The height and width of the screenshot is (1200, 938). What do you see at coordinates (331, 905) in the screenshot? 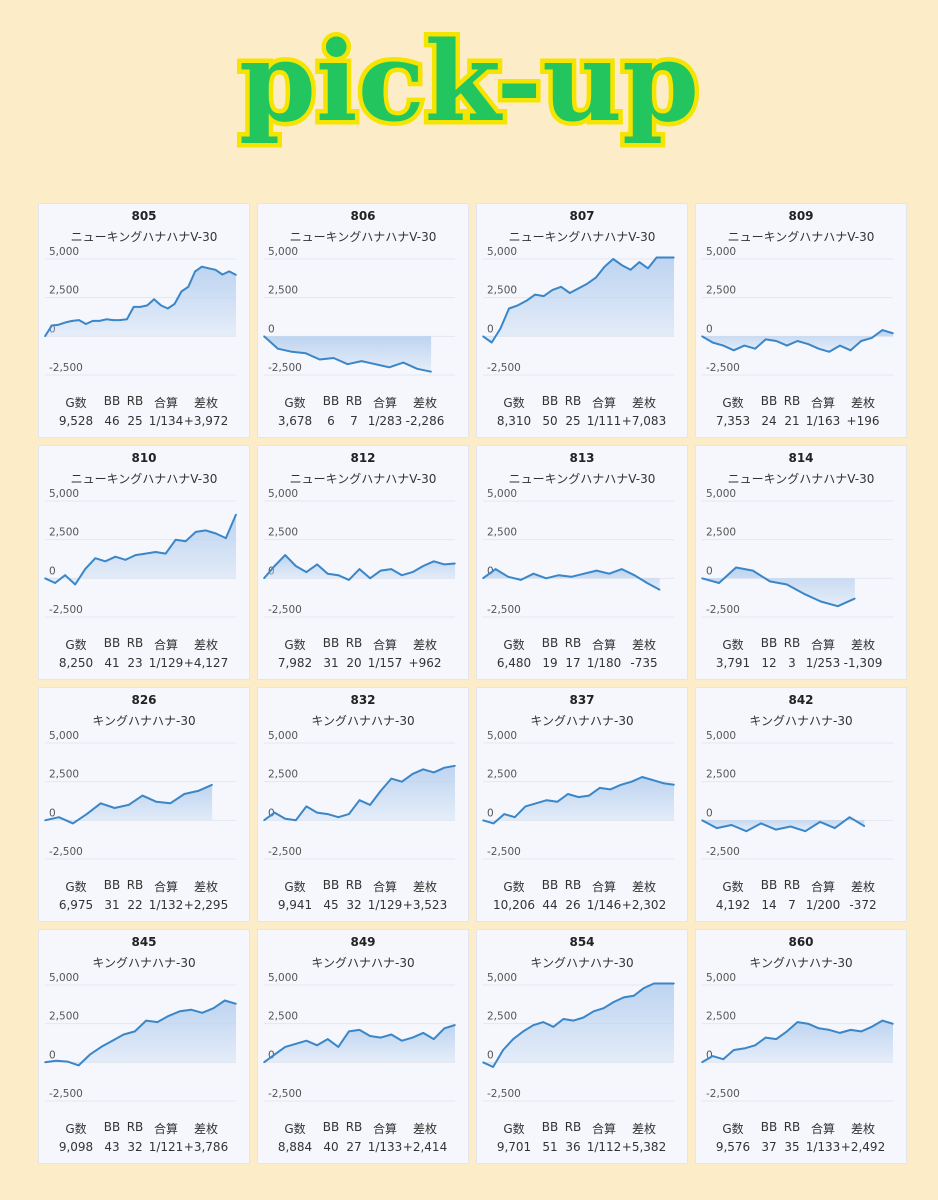
I see `stat-value: 45` at bounding box center [331, 905].